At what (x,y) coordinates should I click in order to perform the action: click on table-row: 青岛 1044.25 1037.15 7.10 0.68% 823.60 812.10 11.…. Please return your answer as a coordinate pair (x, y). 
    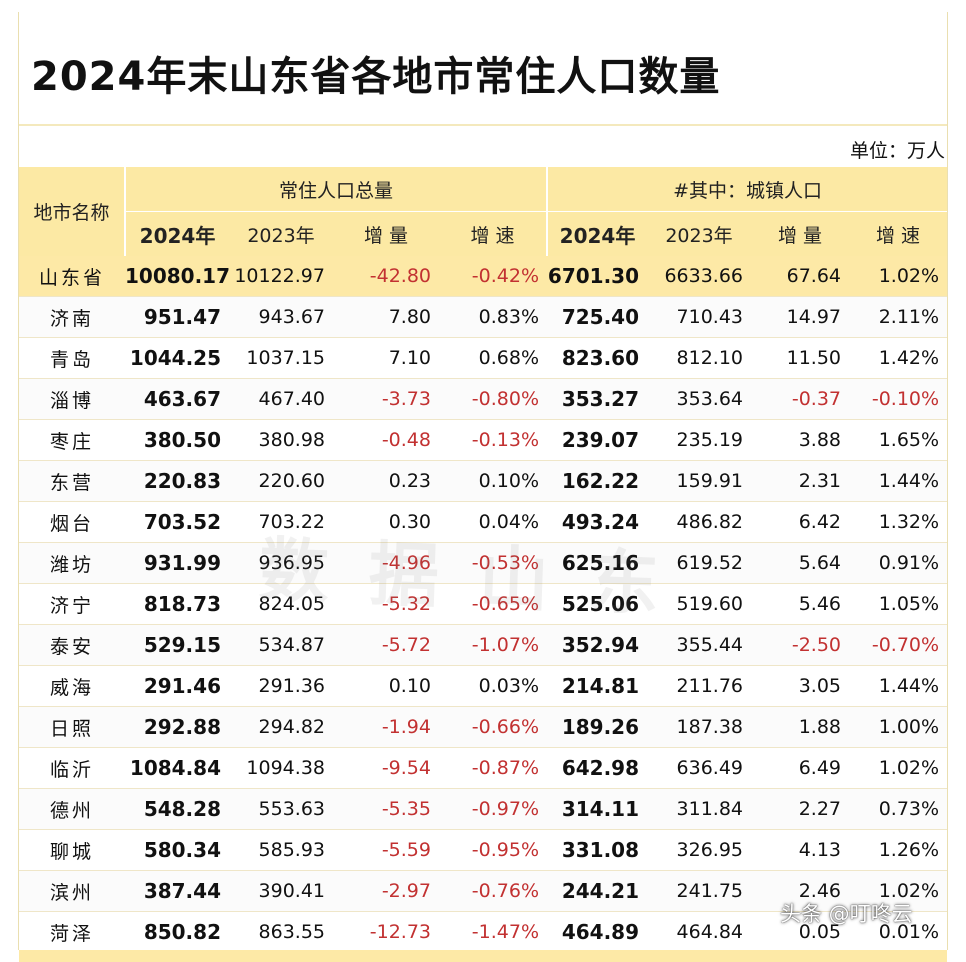
    Looking at the image, I should click on (483, 358).